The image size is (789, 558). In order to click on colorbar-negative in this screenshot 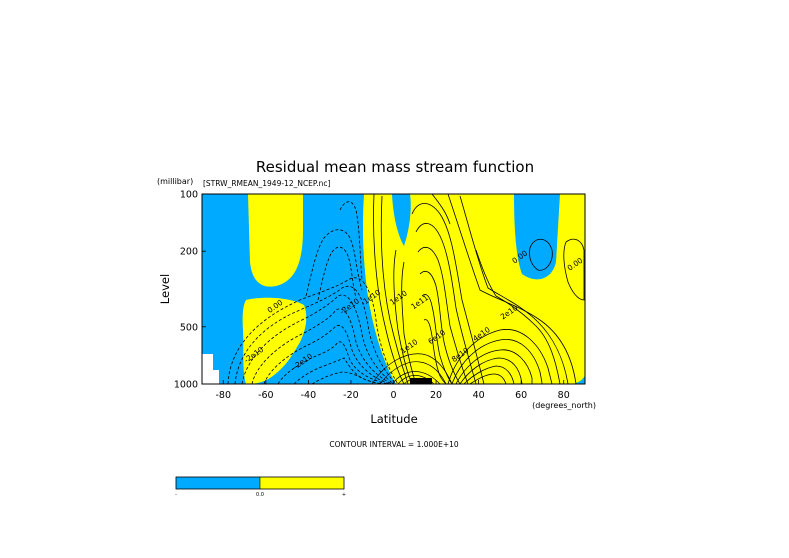, I will do `click(218, 483)`.